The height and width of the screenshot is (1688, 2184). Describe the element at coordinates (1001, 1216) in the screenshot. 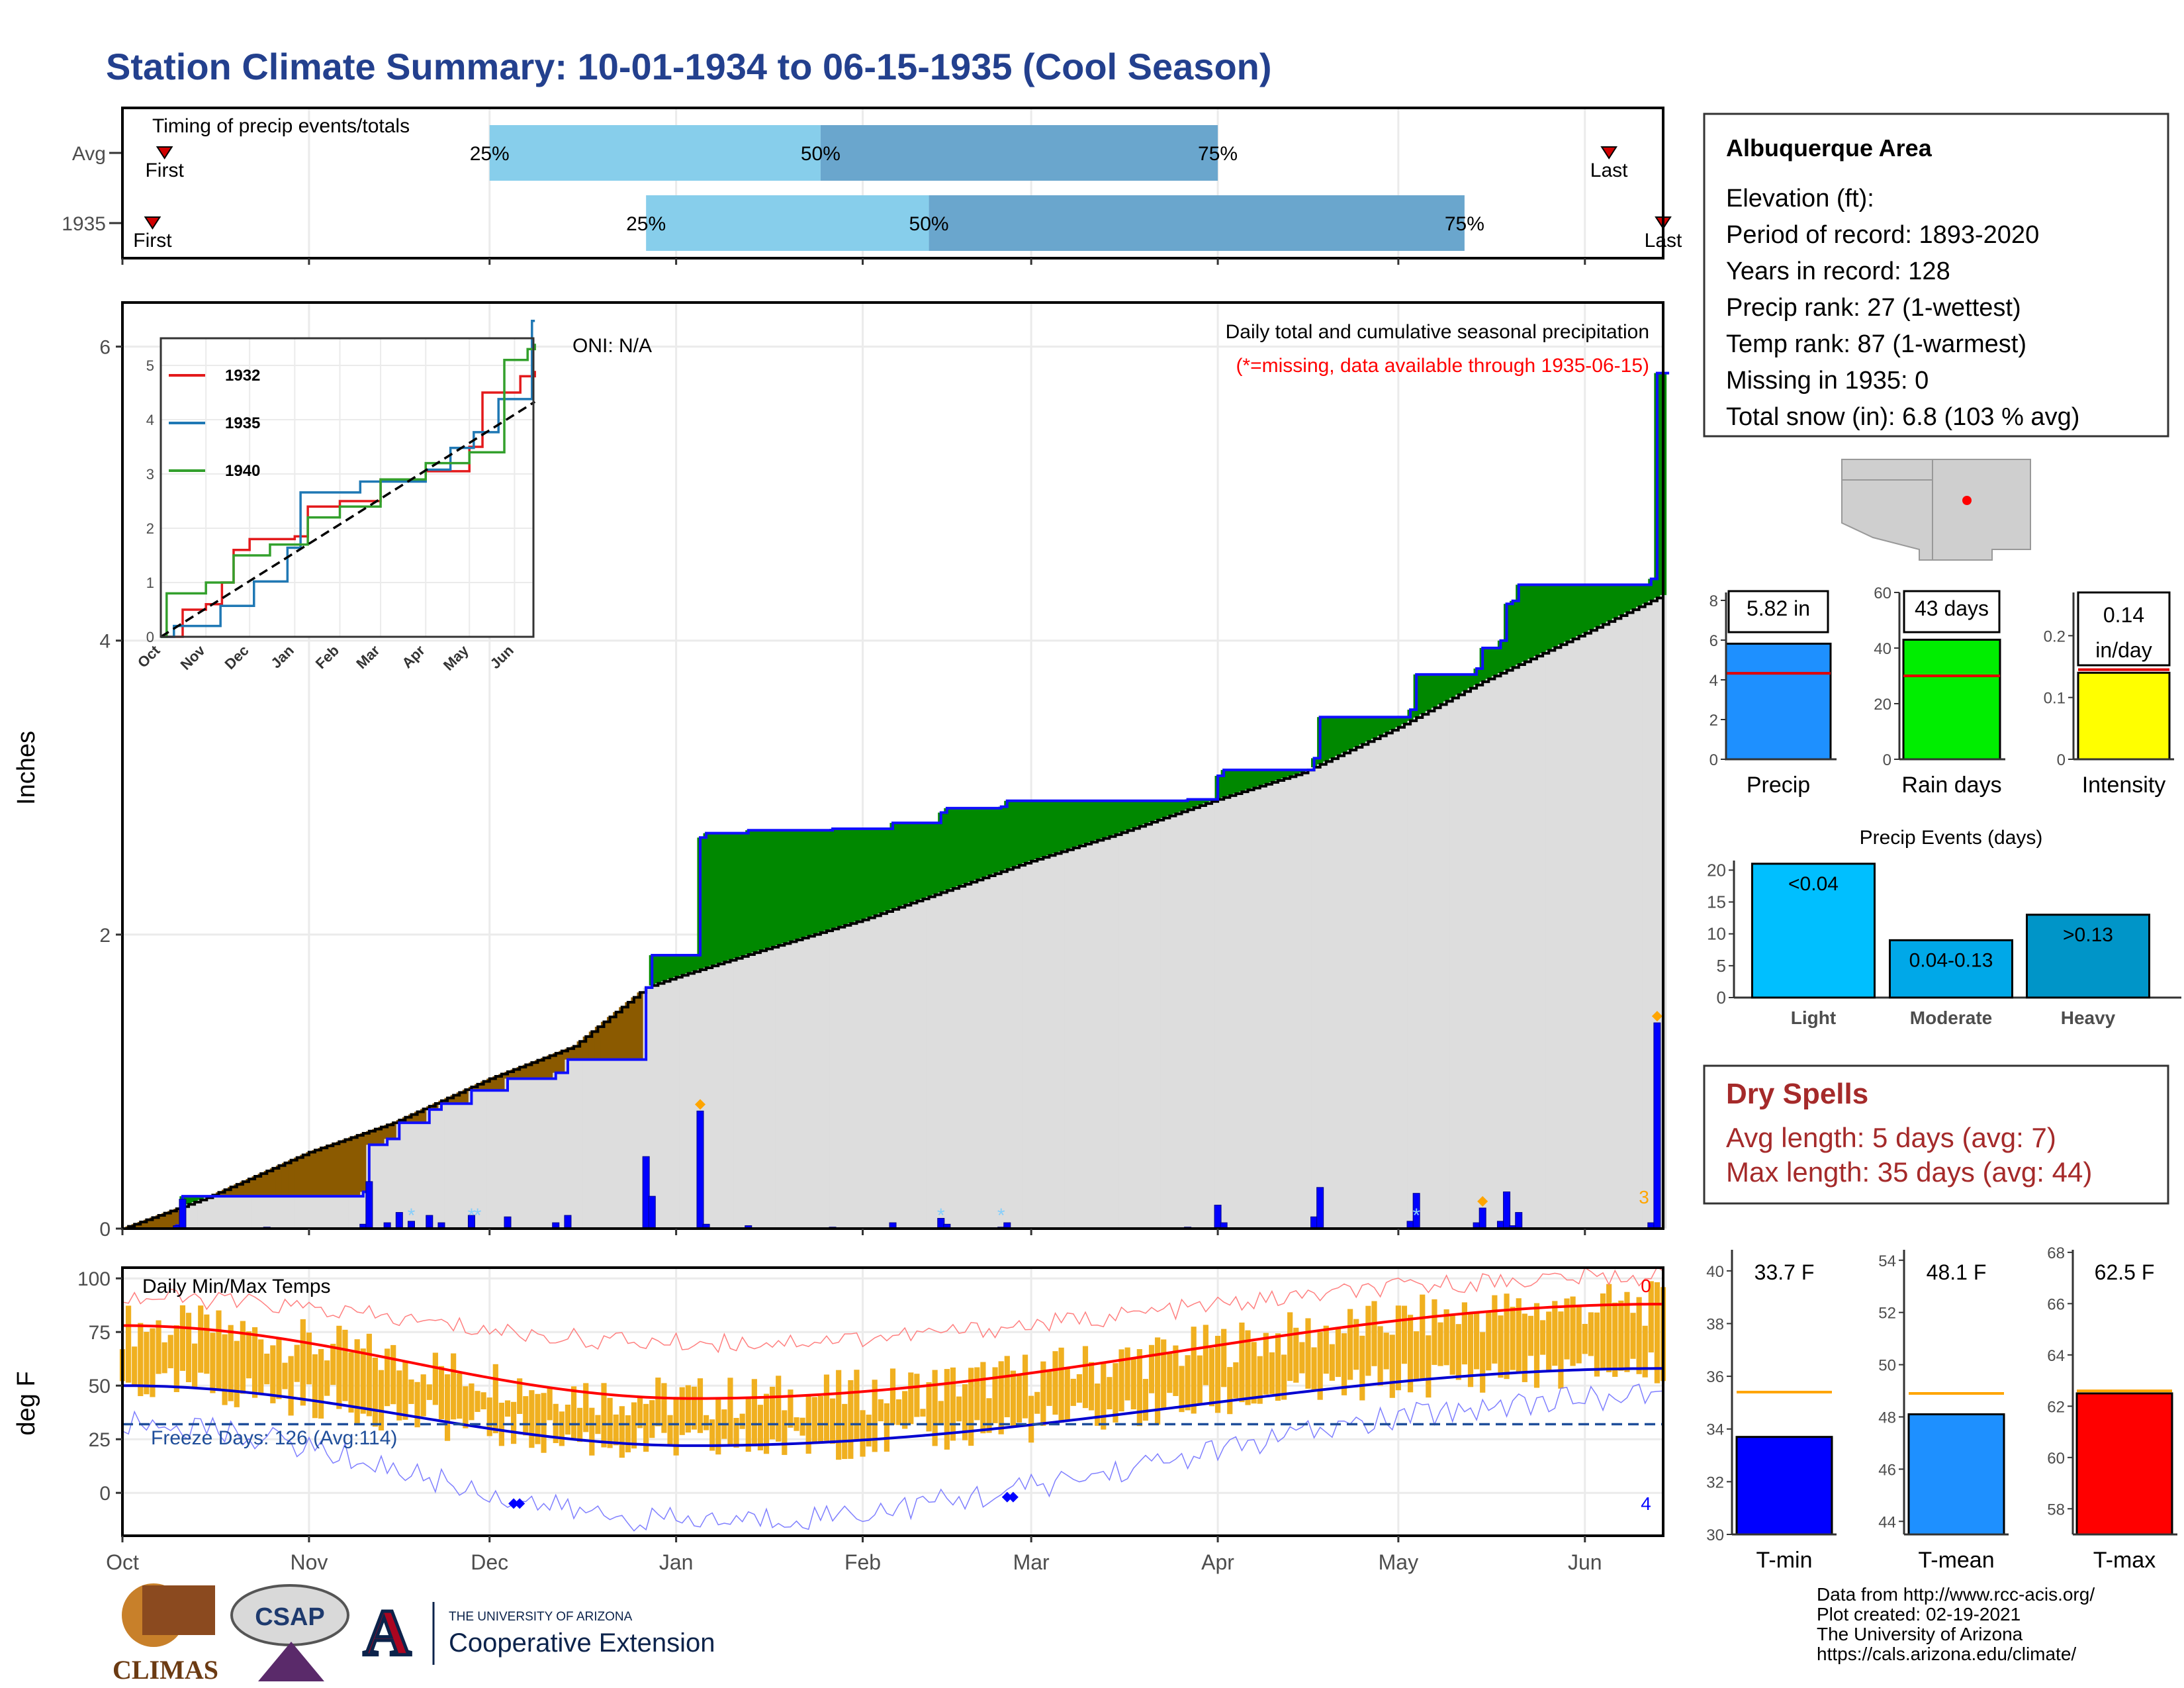

I see `snow-marker: *` at that location.